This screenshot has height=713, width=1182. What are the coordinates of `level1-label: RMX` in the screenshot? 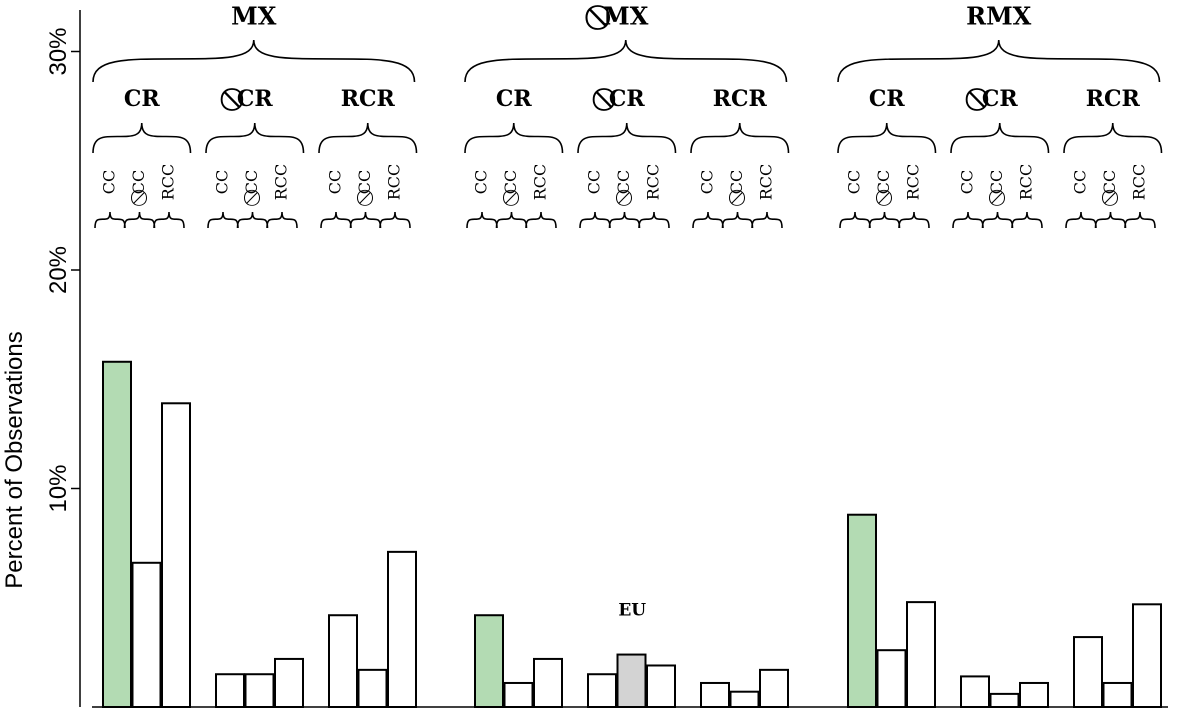 It's located at (999, 16).